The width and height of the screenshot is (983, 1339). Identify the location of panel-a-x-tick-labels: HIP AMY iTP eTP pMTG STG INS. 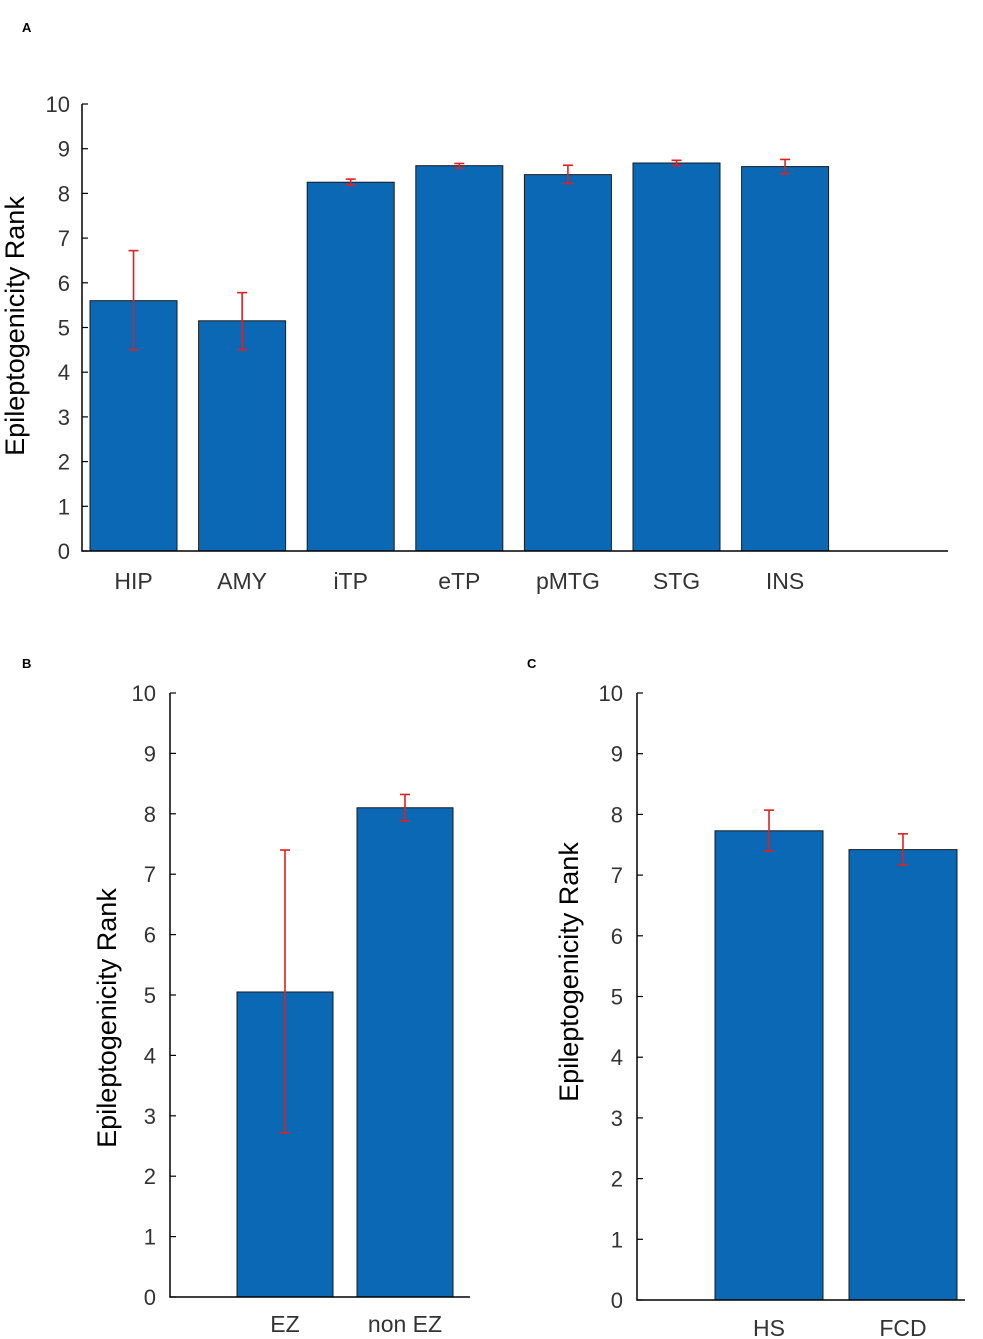
(459, 581).